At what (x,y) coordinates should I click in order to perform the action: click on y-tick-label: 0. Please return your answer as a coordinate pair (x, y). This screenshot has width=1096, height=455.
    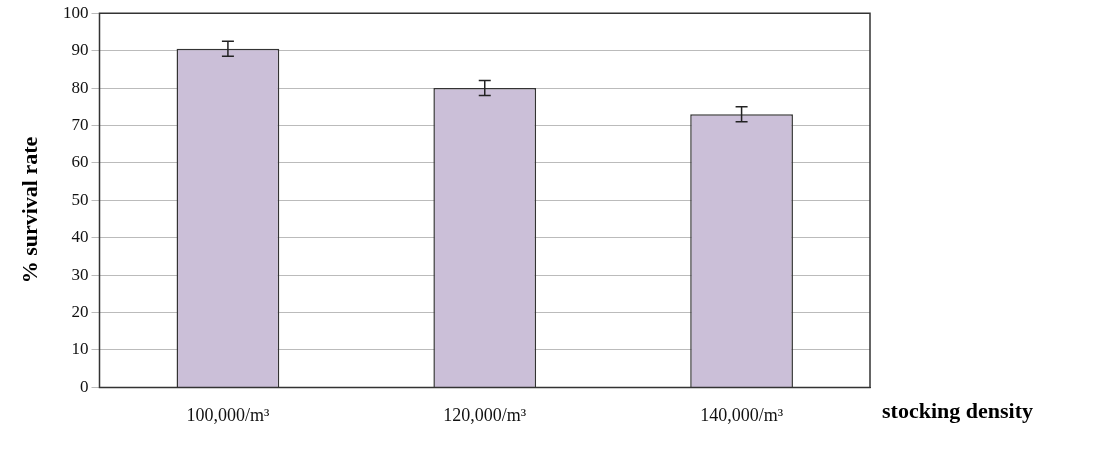
    Looking at the image, I should click on (84, 386).